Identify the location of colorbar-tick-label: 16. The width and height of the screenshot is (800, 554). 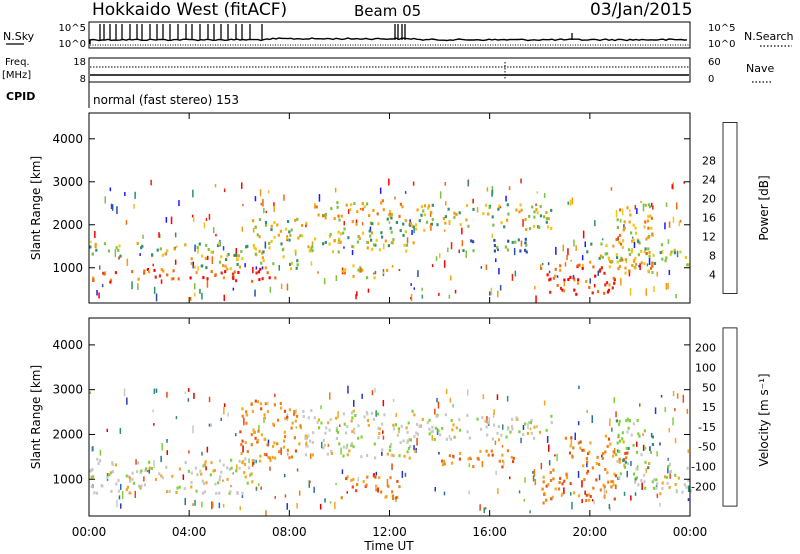
(709, 218).